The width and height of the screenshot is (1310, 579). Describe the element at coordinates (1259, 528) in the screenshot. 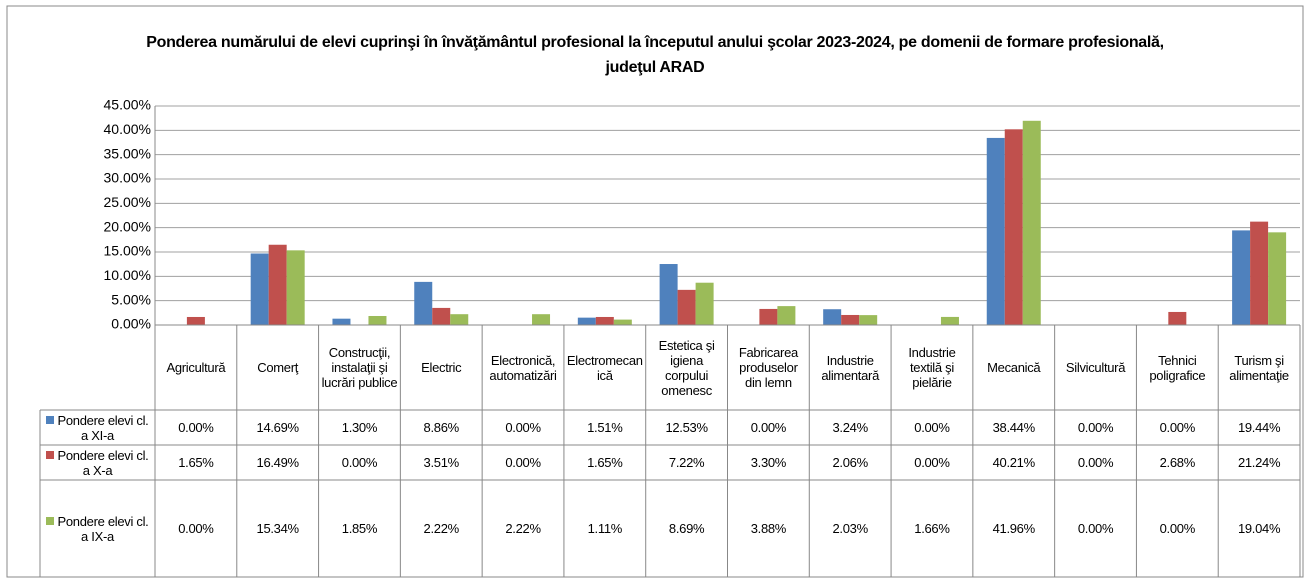

I see `table-value: 19.04%` at that location.